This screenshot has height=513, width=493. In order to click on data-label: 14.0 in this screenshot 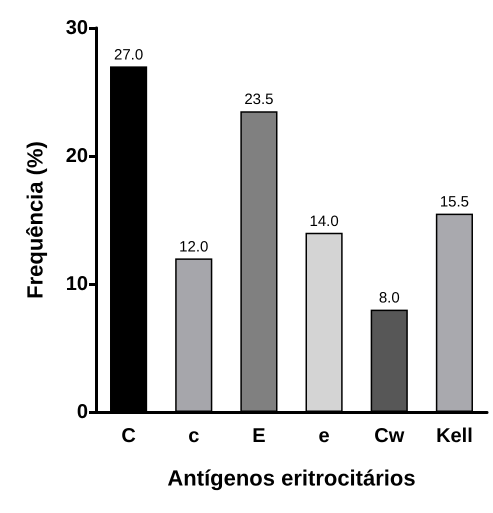, I will do `click(324, 221)`.